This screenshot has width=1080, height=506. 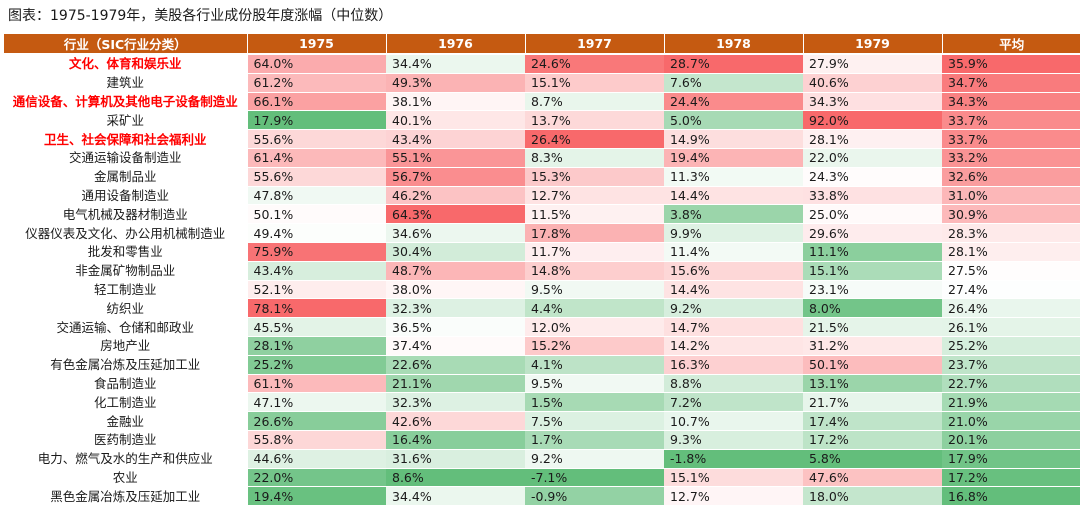 I want to click on value-cell: 11.4%, so click(x=733, y=252).